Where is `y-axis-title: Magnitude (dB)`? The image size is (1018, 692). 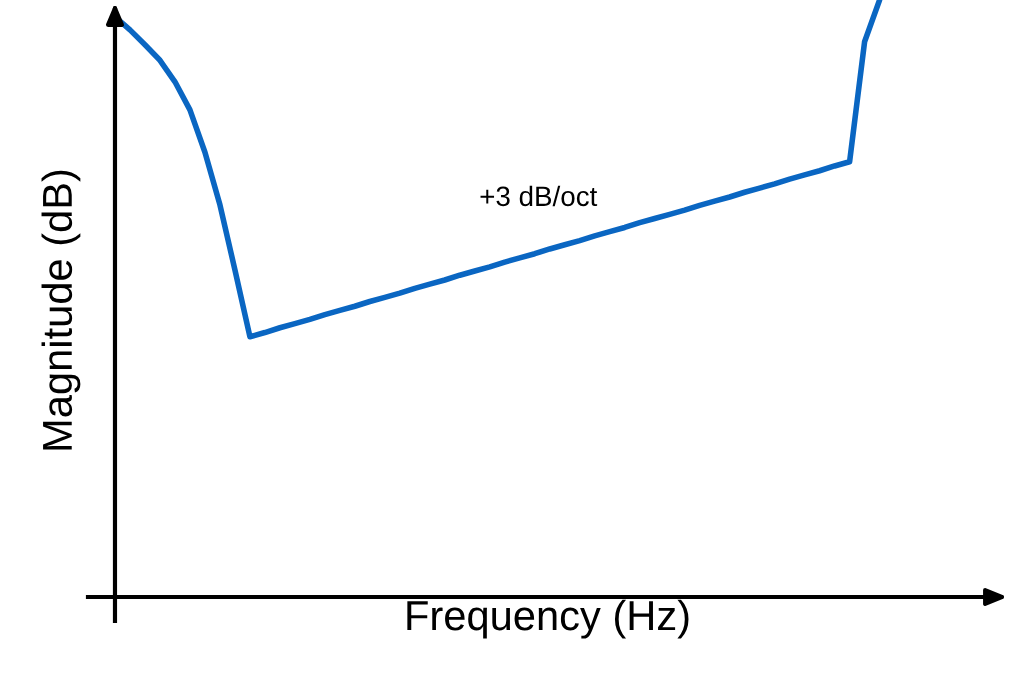
y-axis-title: Magnitude (dB) is located at coordinates (61, 310).